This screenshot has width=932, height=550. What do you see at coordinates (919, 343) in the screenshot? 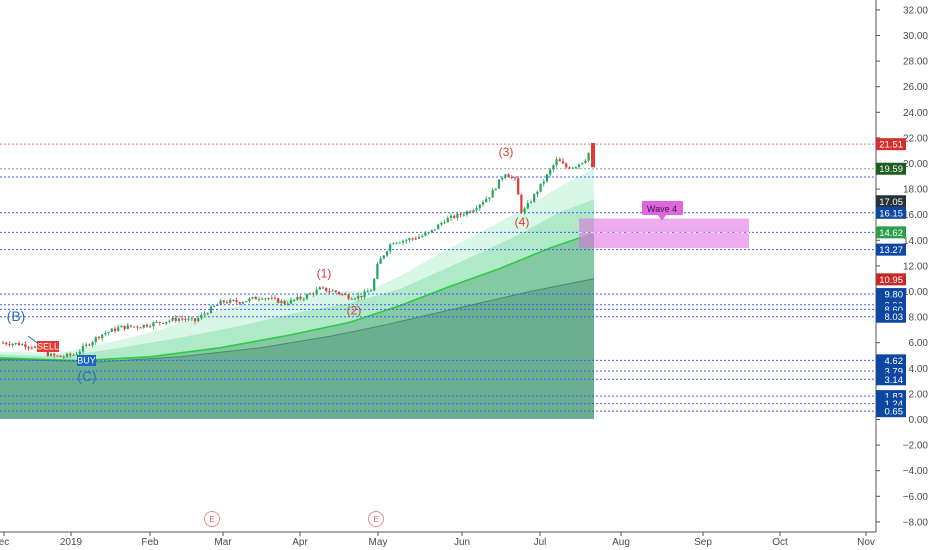
I see `y-tick-label: 6.00` at bounding box center [919, 343].